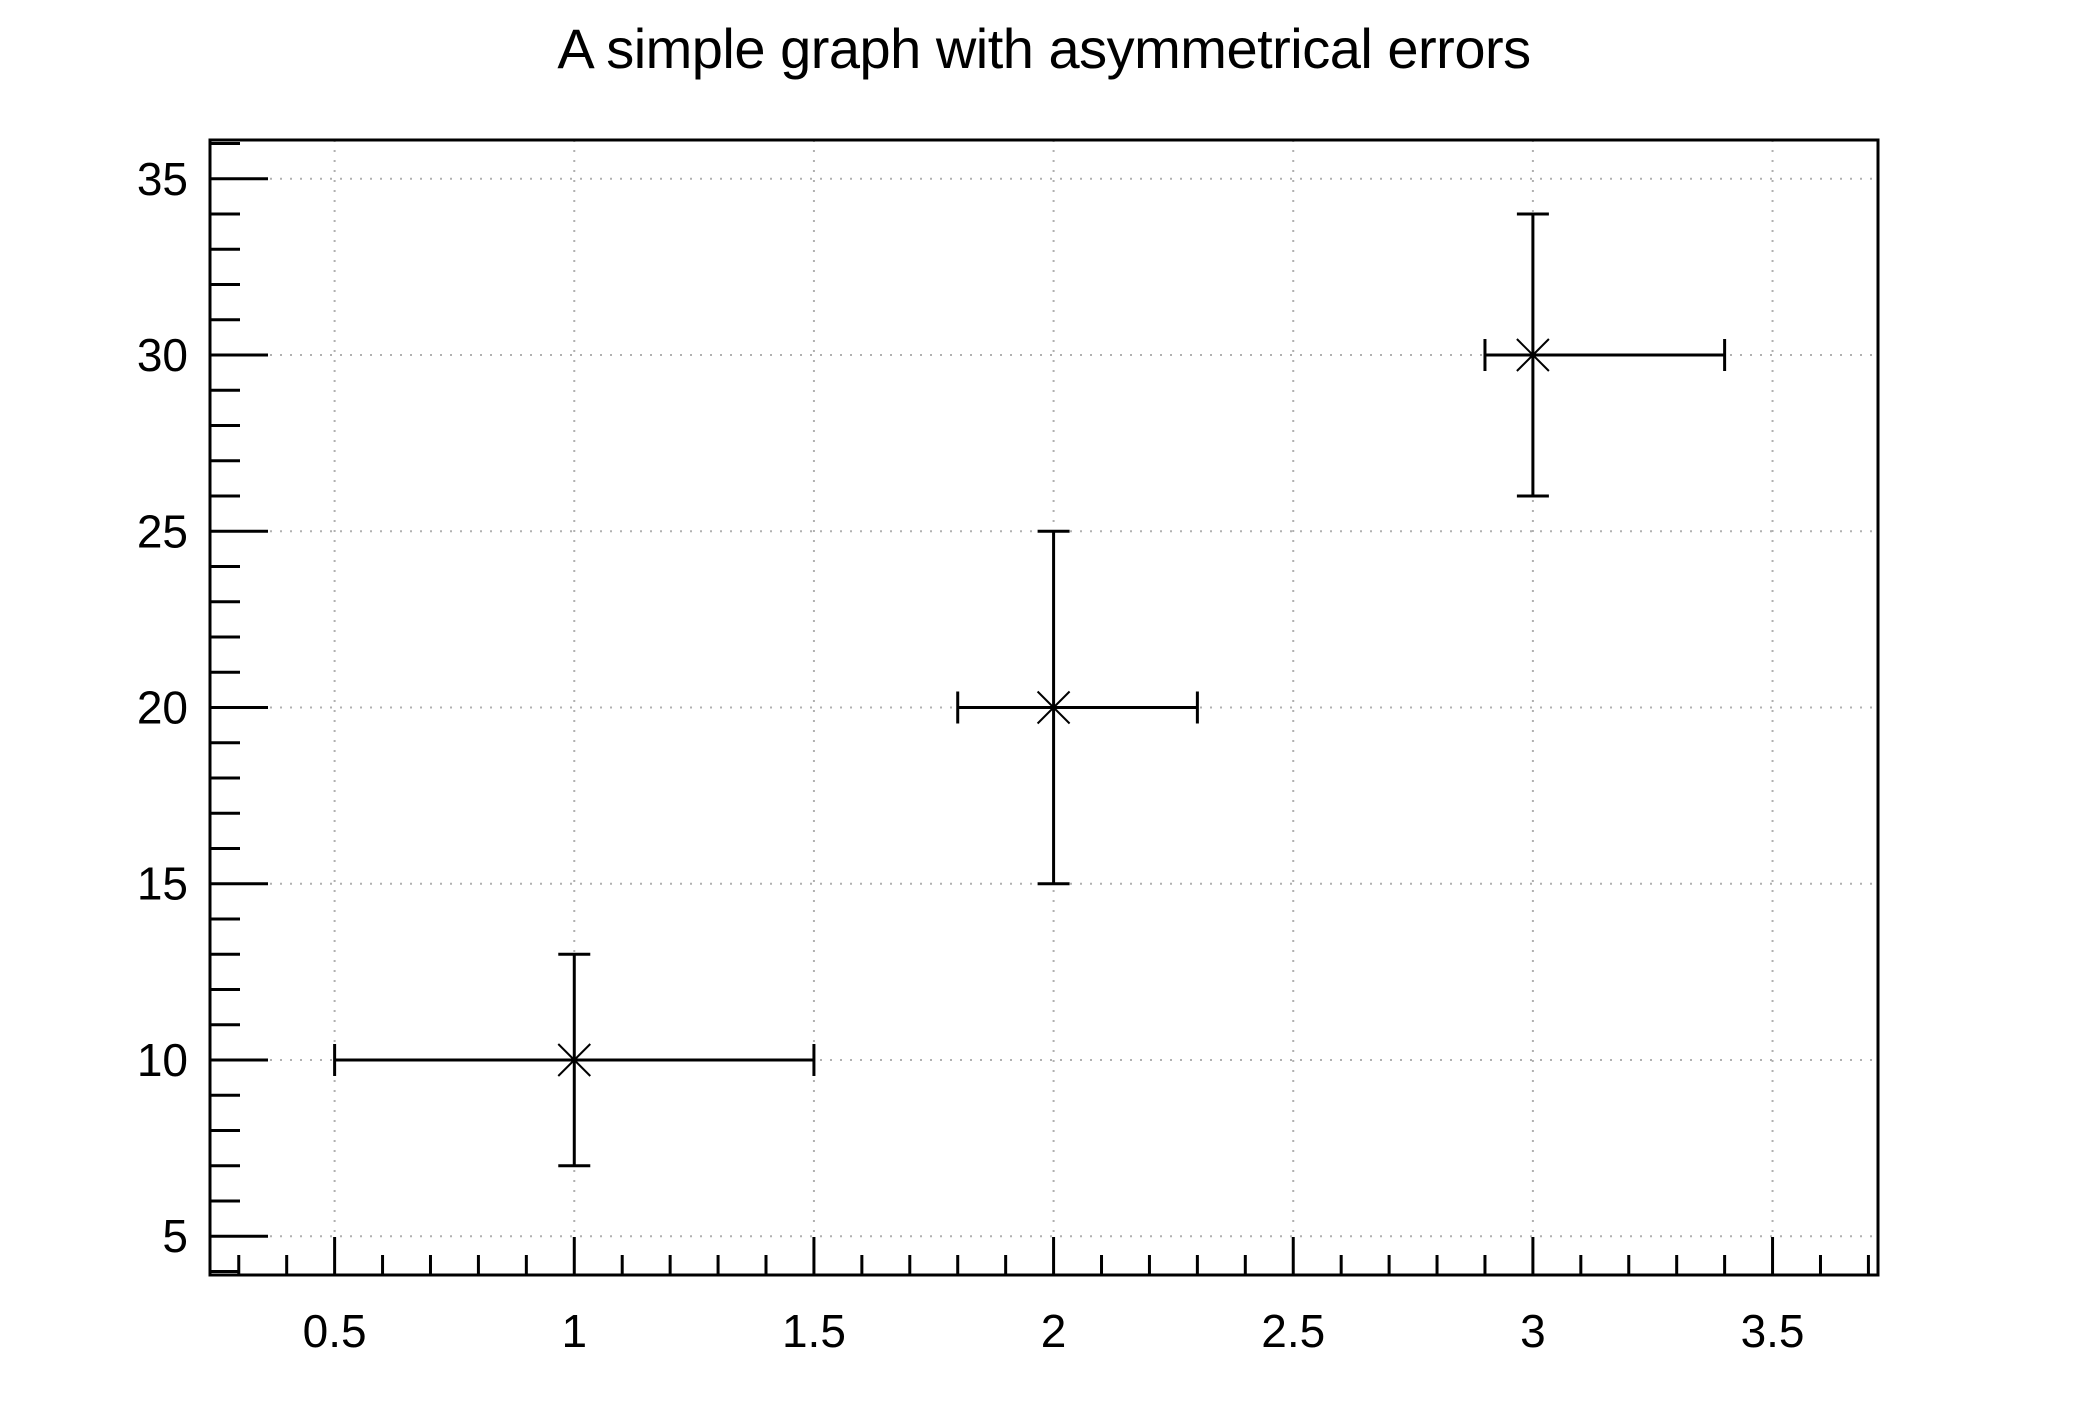 The height and width of the screenshot is (1416, 2088). Describe the element at coordinates (335, 1331) in the screenshot. I see `x-axis-tick-label: 0.5` at that location.